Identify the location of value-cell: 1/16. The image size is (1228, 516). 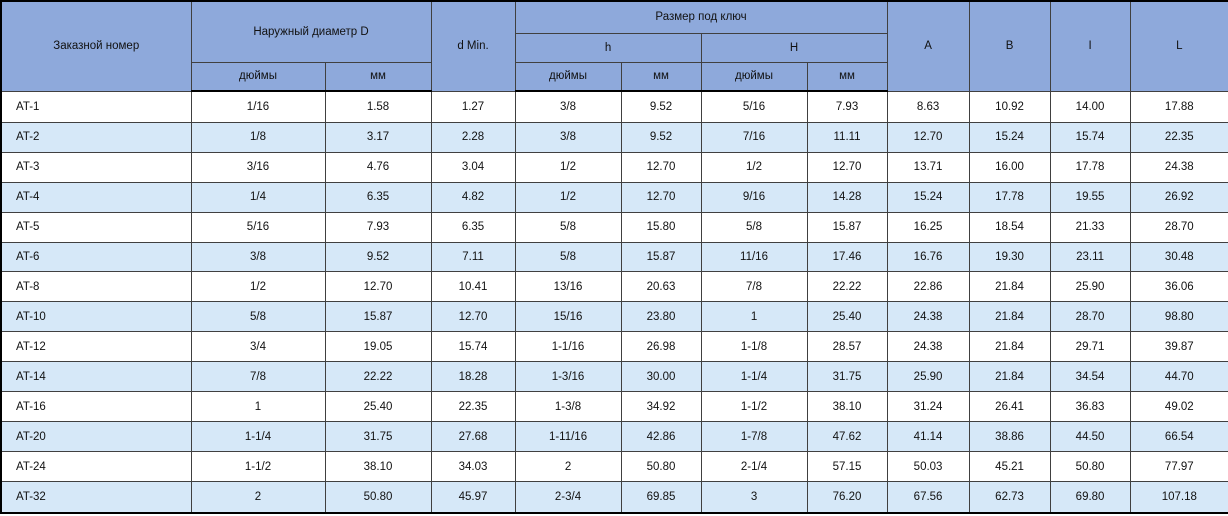
(258, 106).